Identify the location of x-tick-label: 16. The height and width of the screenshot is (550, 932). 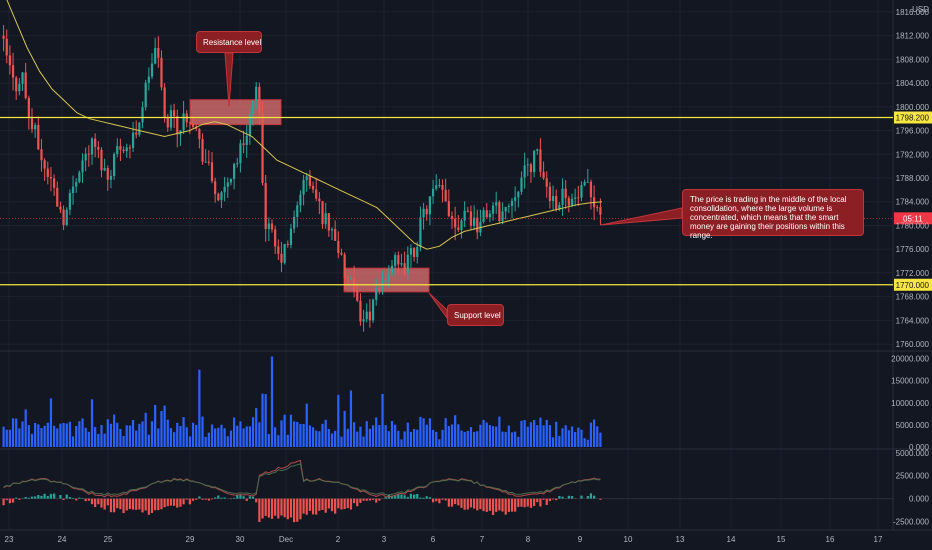
(830, 539).